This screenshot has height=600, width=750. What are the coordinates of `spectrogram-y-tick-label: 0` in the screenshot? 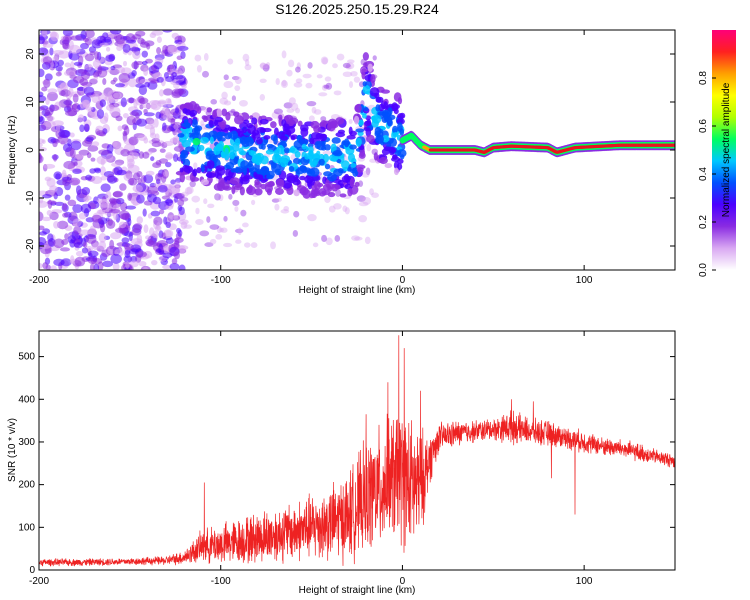 It's located at (30, 150).